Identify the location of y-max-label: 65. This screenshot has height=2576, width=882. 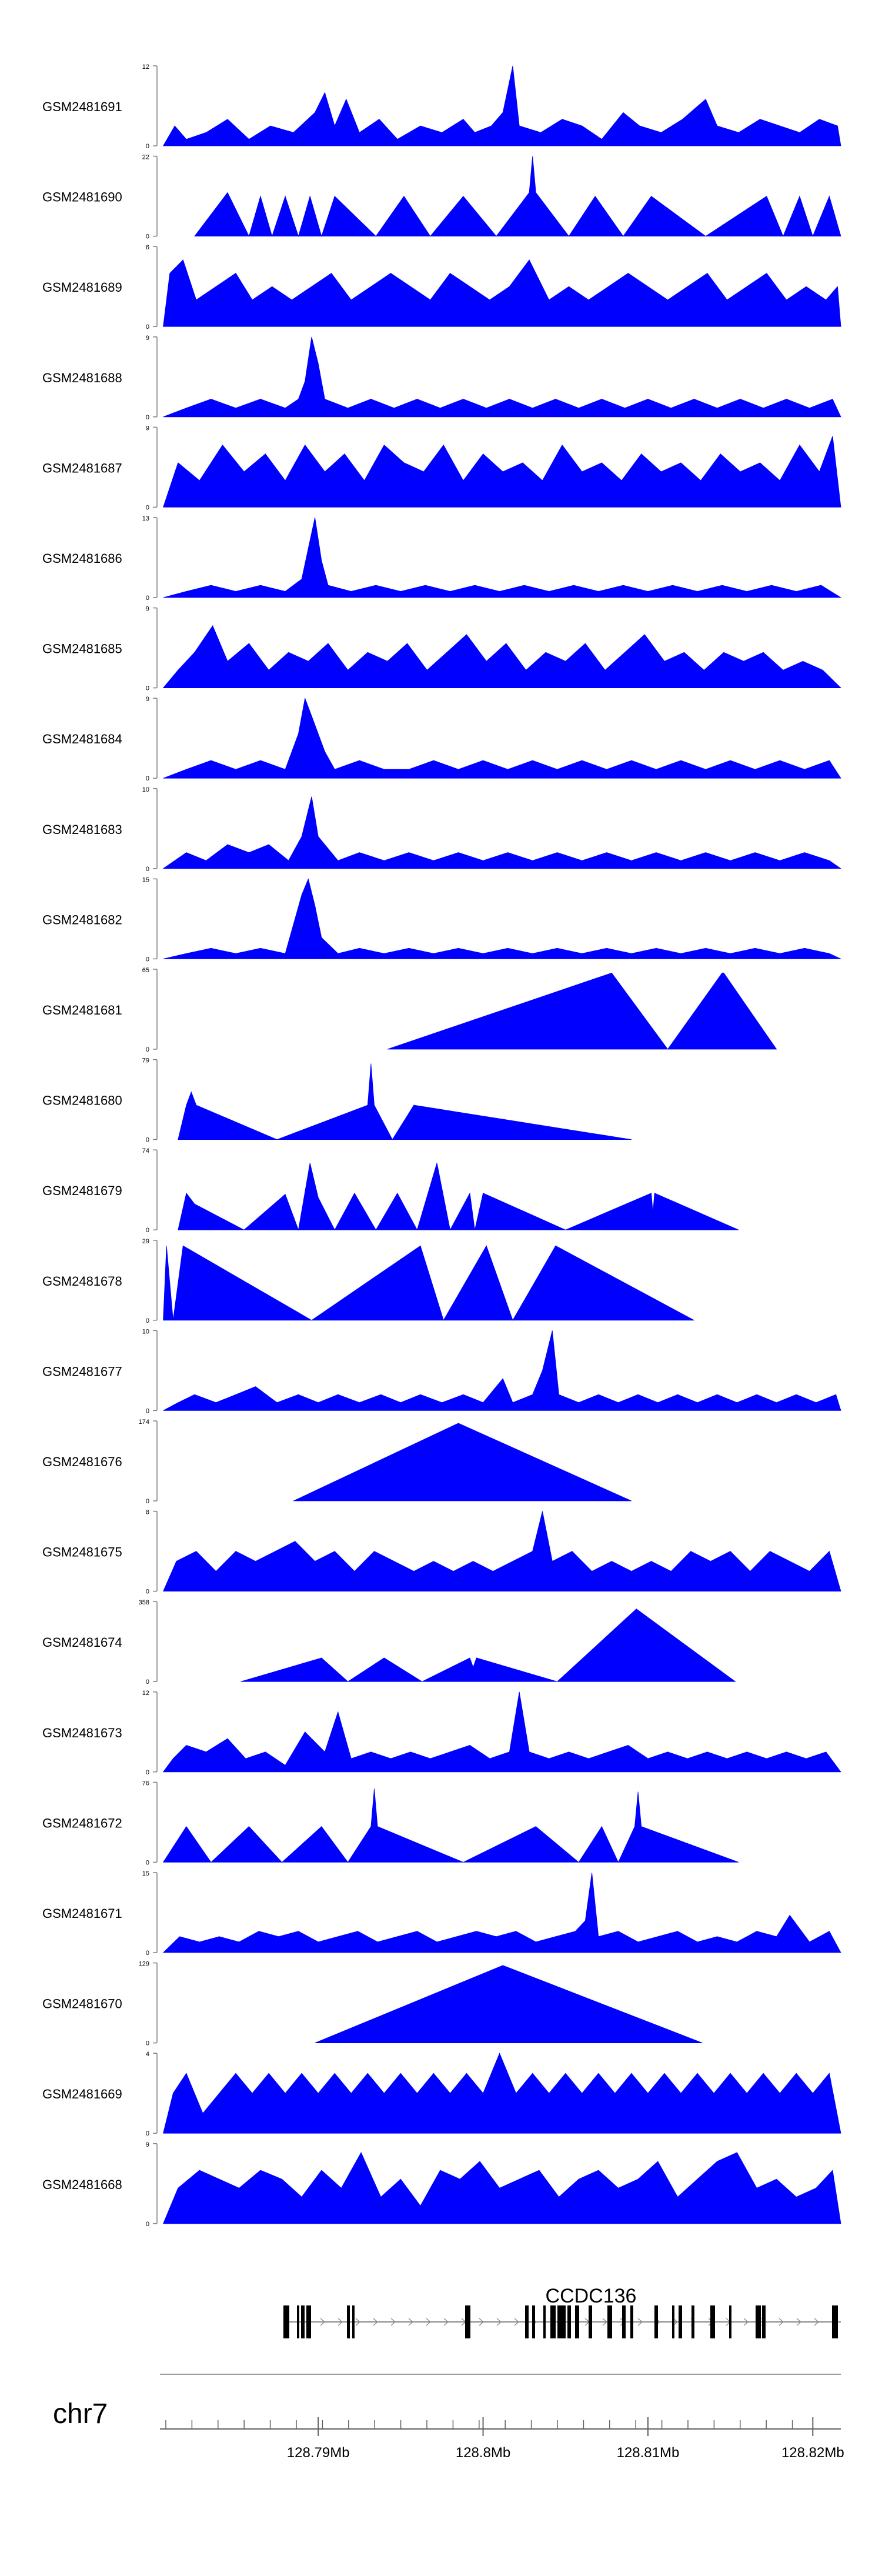
(145, 970).